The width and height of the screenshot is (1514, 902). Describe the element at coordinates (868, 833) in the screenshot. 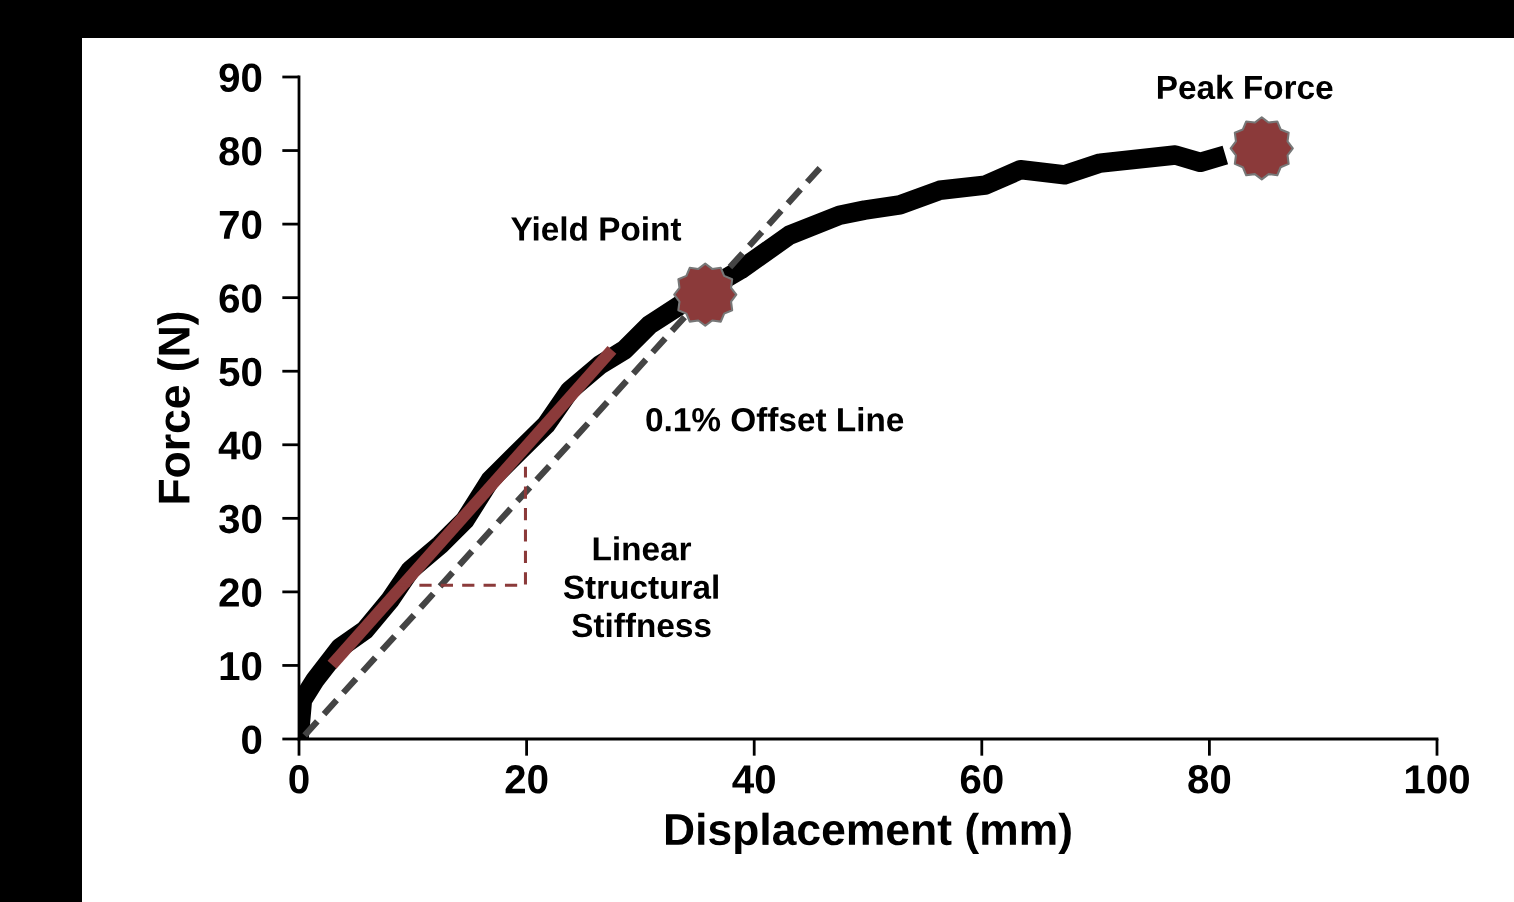

I see `x-axis-title: Displacement (mm)` at that location.